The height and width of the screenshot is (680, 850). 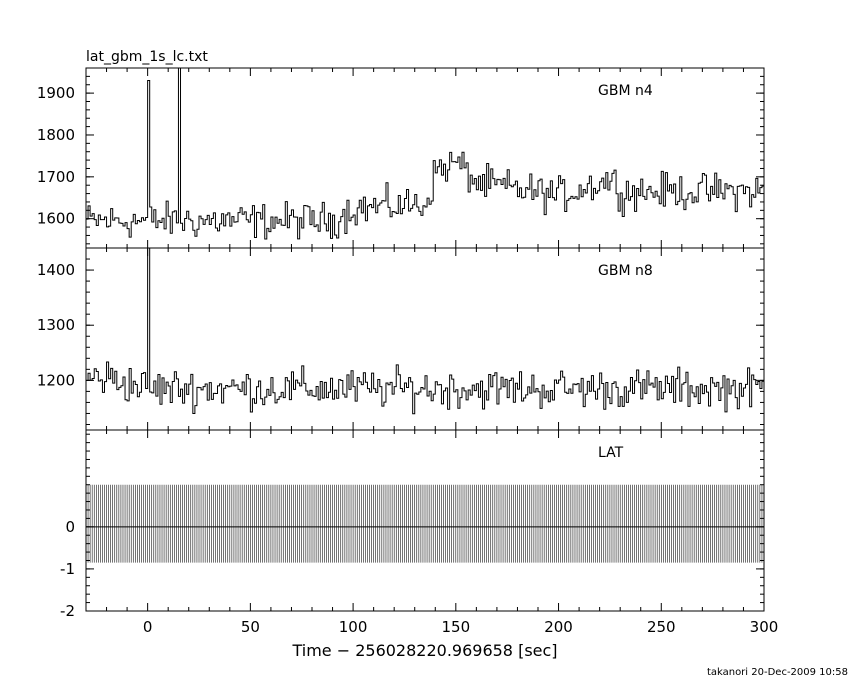 I want to click on x-tick-label: 50, so click(x=250, y=627).